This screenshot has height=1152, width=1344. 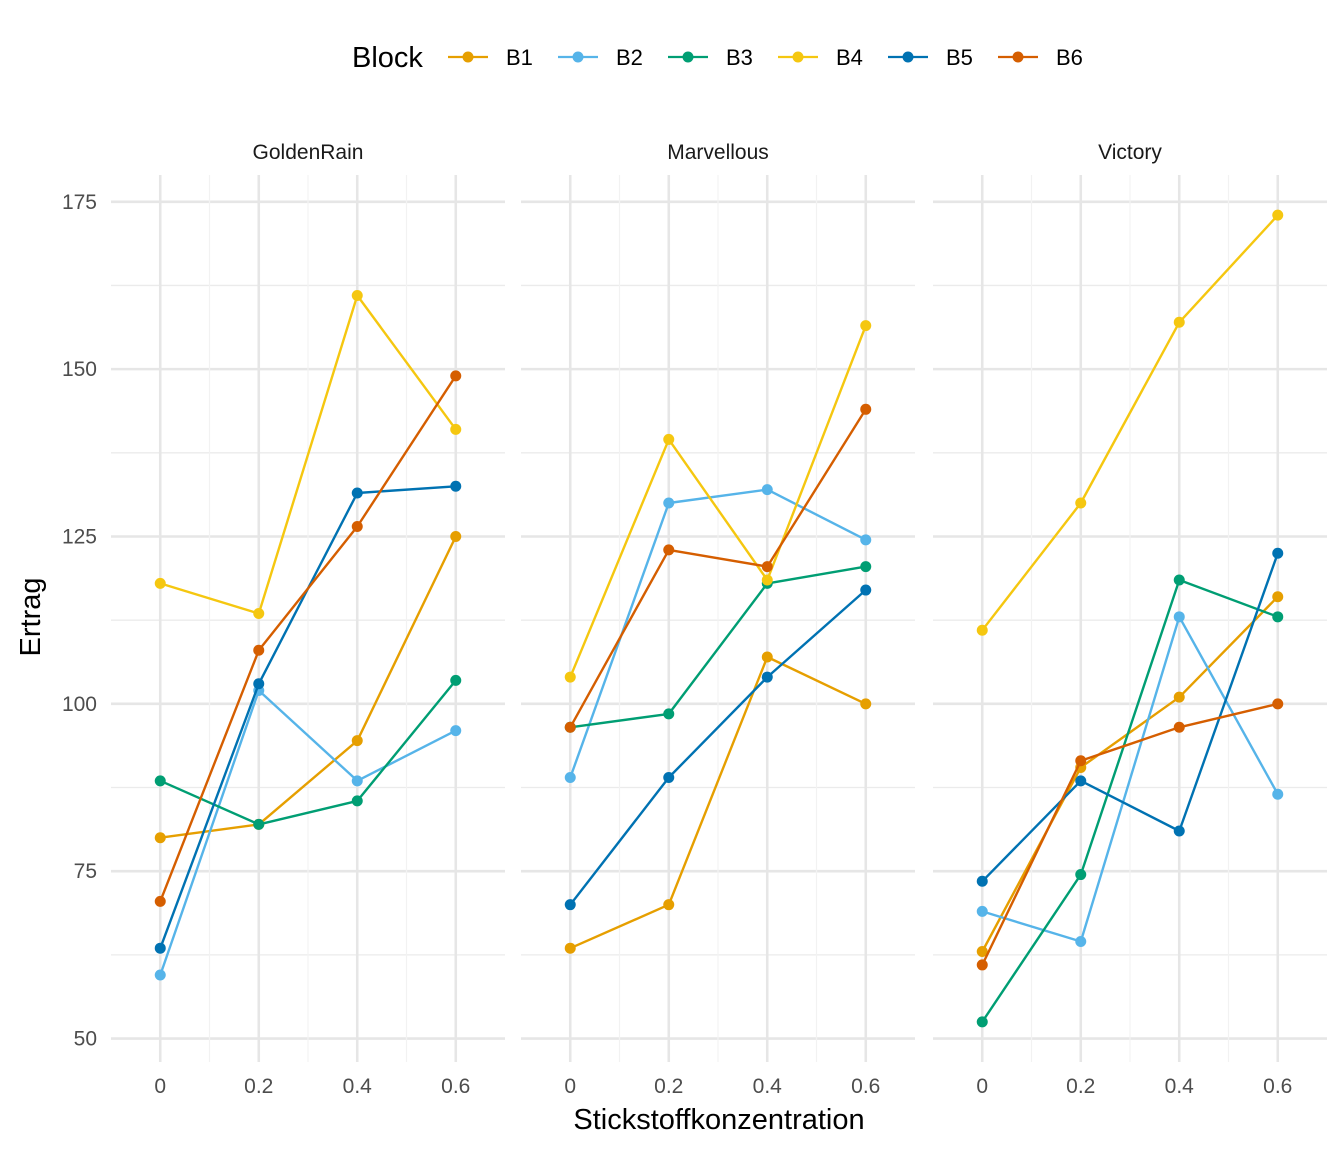 What do you see at coordinates (85, 871) in the screenshot?
I see `y-tick-label: 75` at bounding box center [85, 871].